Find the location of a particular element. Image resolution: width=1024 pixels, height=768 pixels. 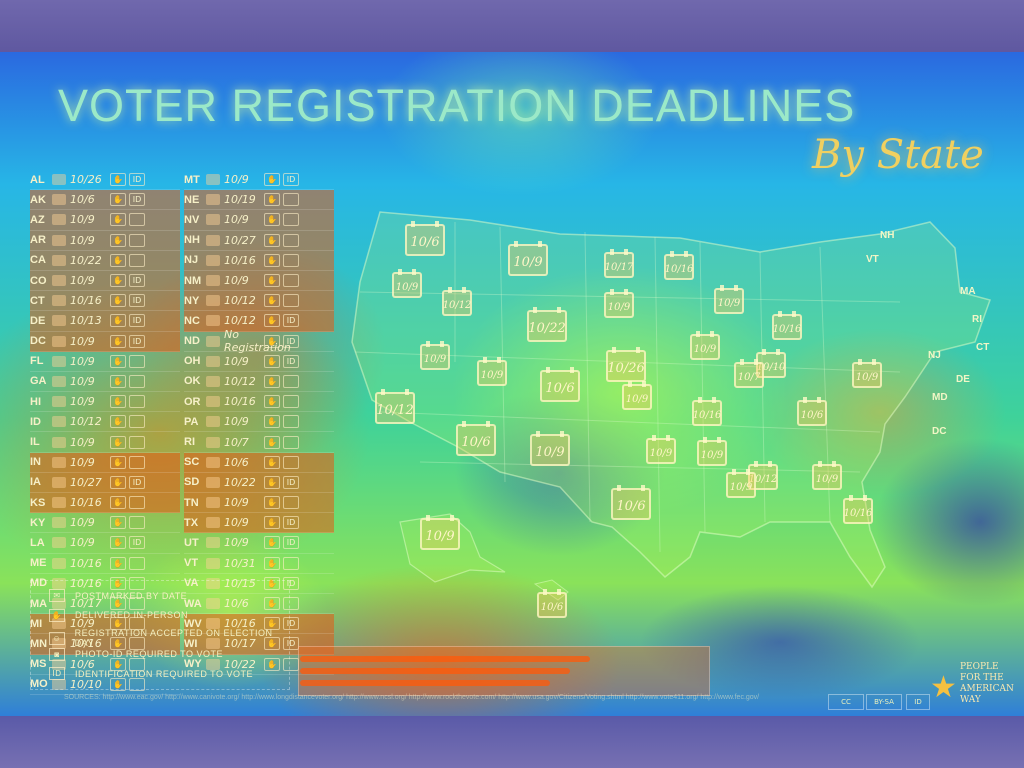

state-abbr: NM is located at coordinates (193, 280).